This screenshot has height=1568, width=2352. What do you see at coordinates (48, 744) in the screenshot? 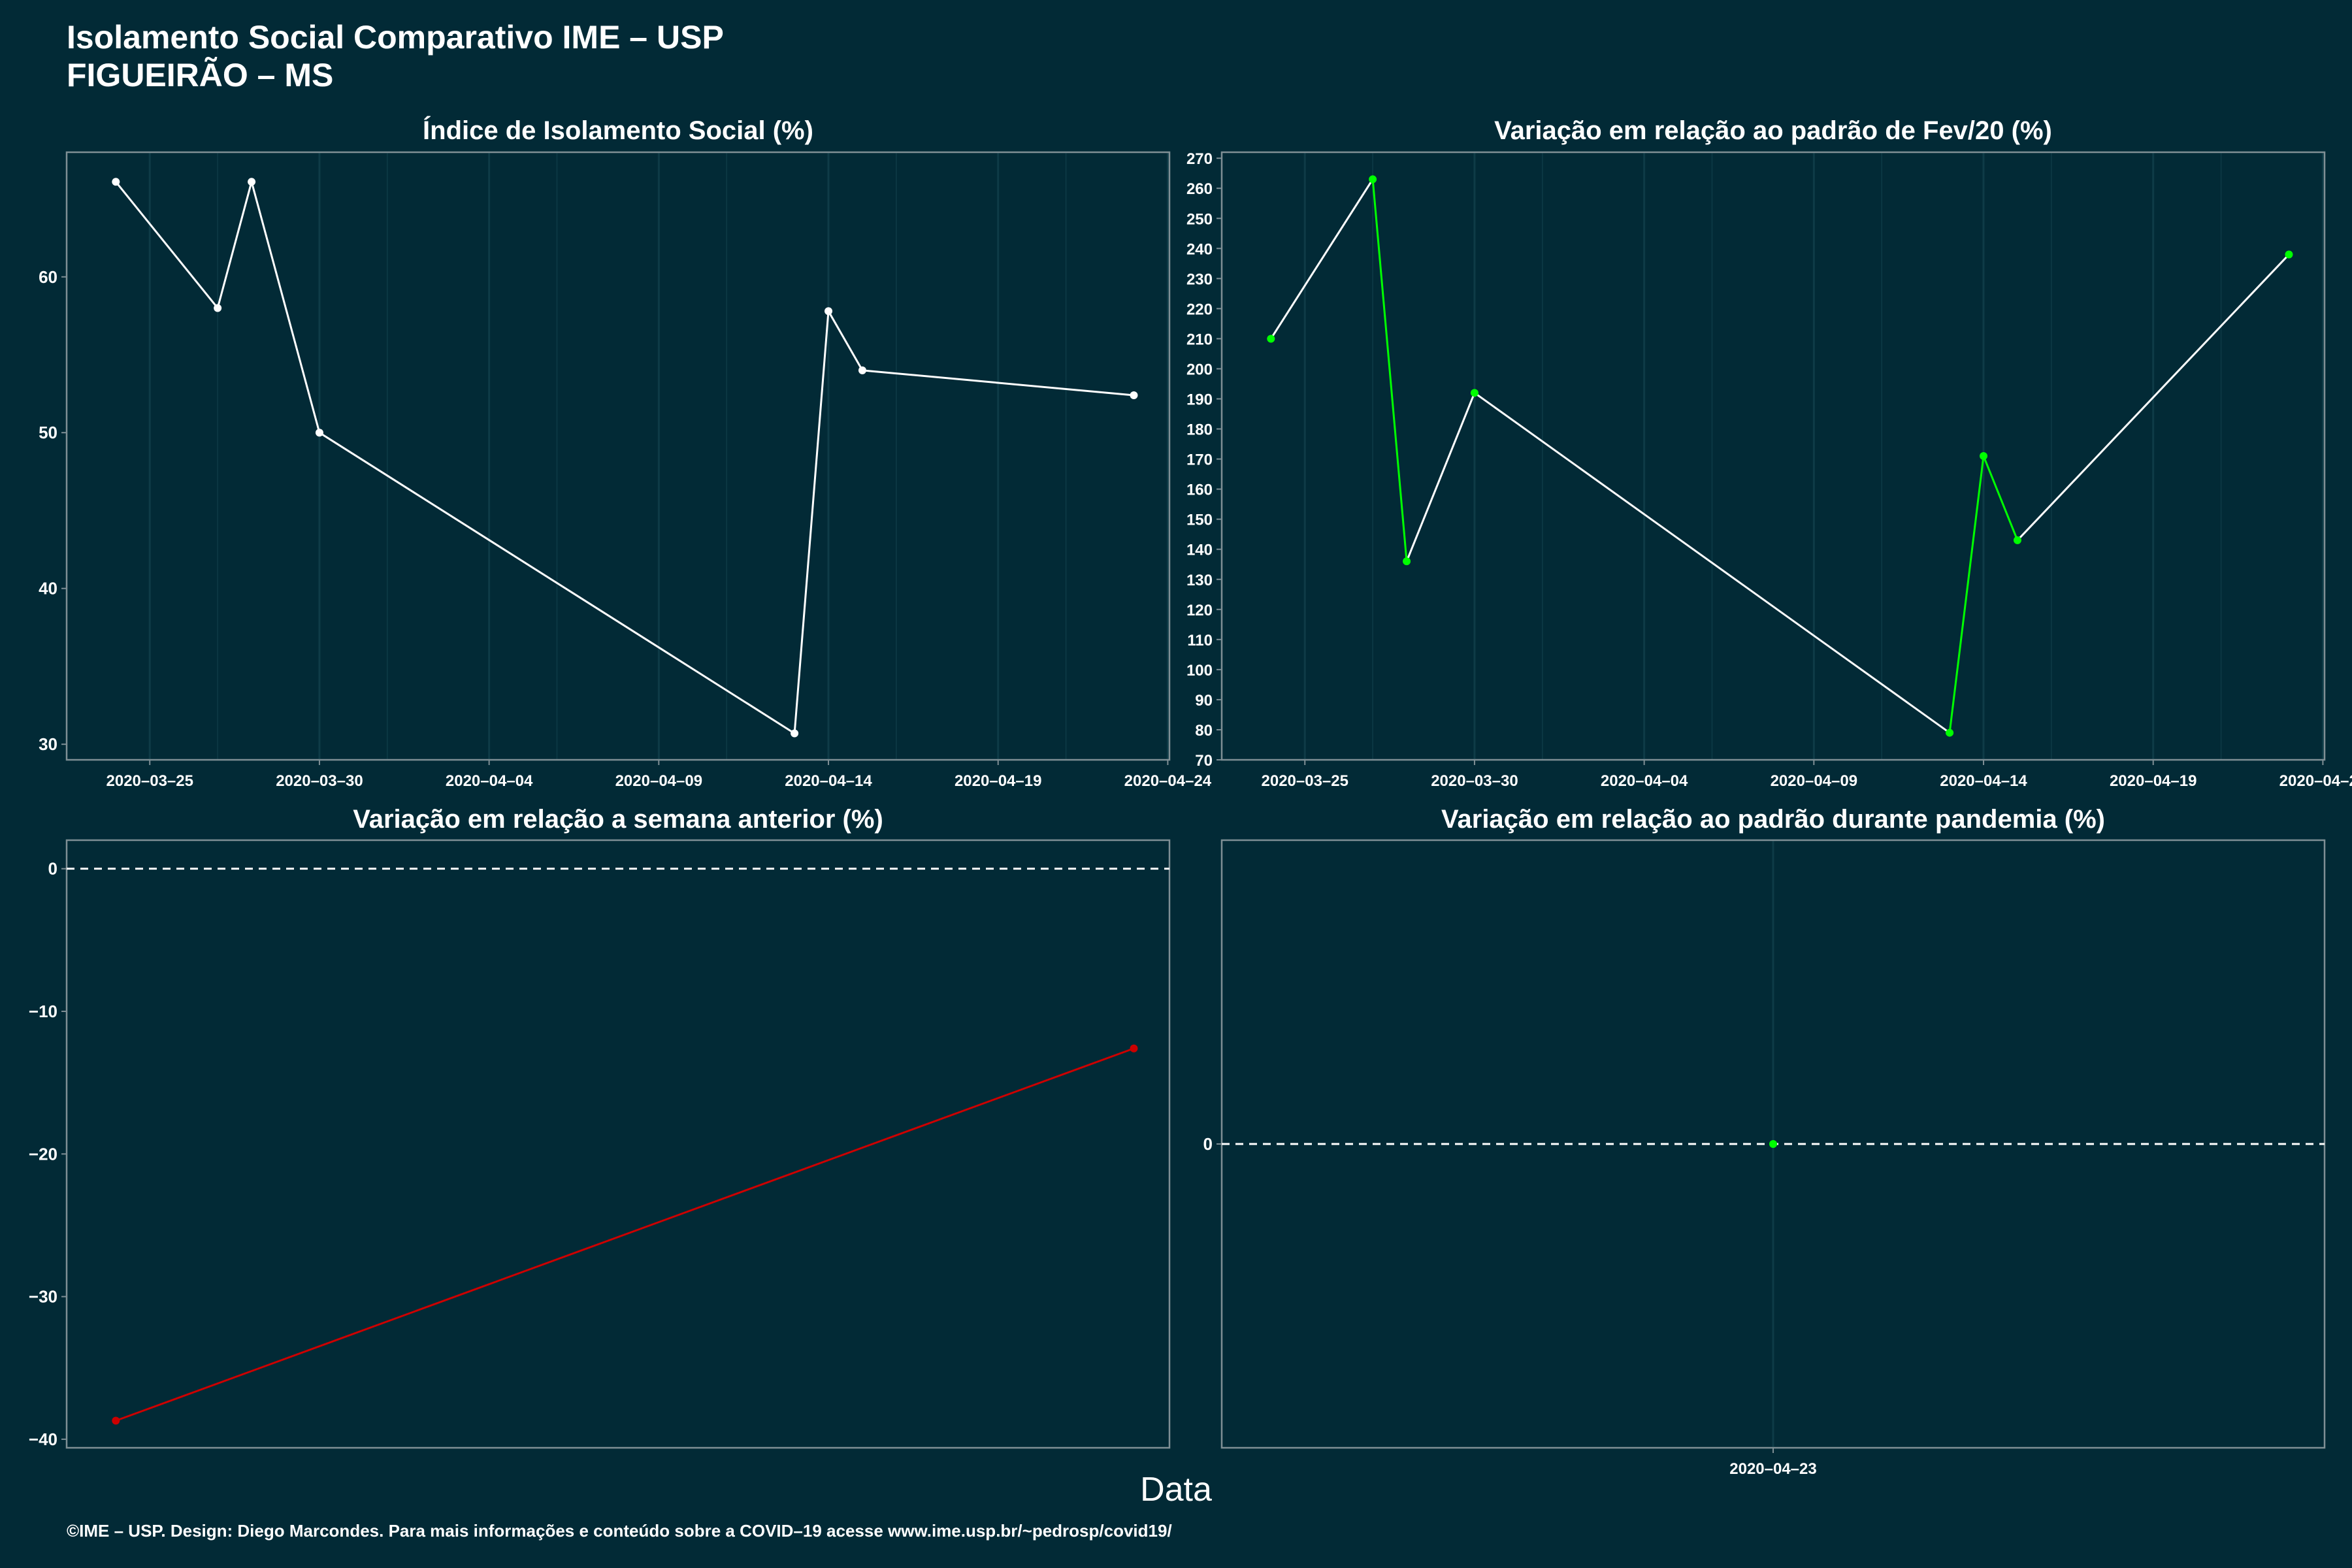
I see `isolation-index-y-tick-label-0: 30` at bounding box center [48, 744].